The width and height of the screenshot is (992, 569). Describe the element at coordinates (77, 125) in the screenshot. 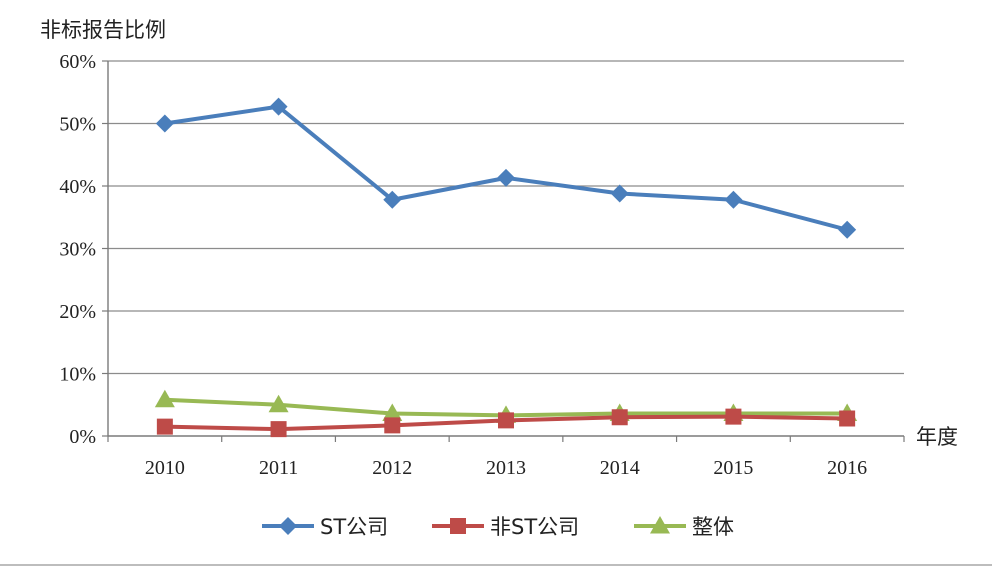

I see `y-tick-label: 50%` at that location.